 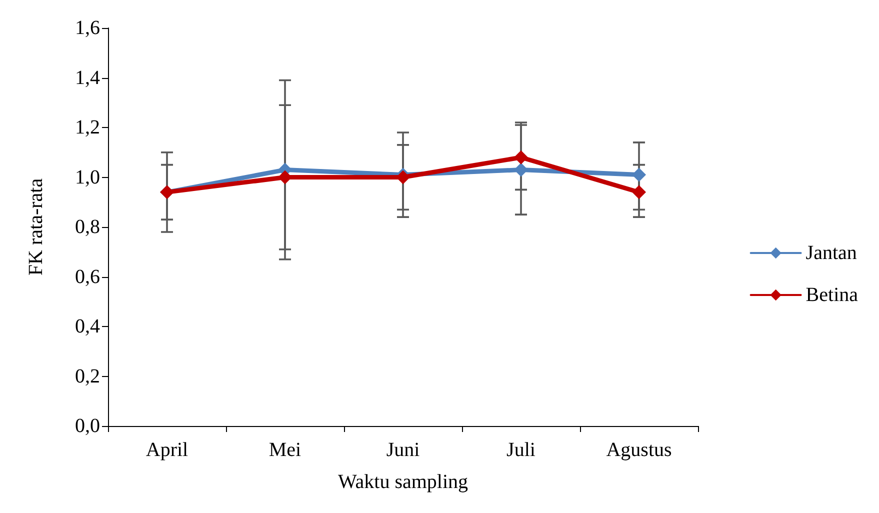 I want to click on y-tick-label: 1,6, so click(x=87, y=28).